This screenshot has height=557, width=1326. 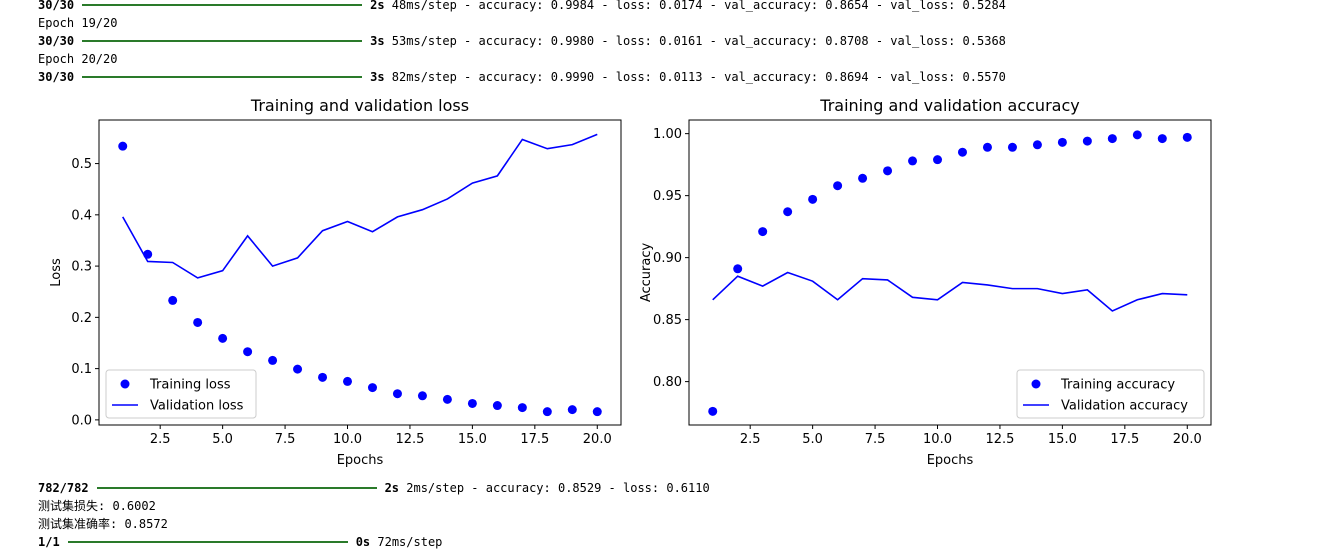 What do you see at coordinates (81, 267) in the screenshot?
I see `y-tick-label: 0.3` at bounding box center [81, 267].